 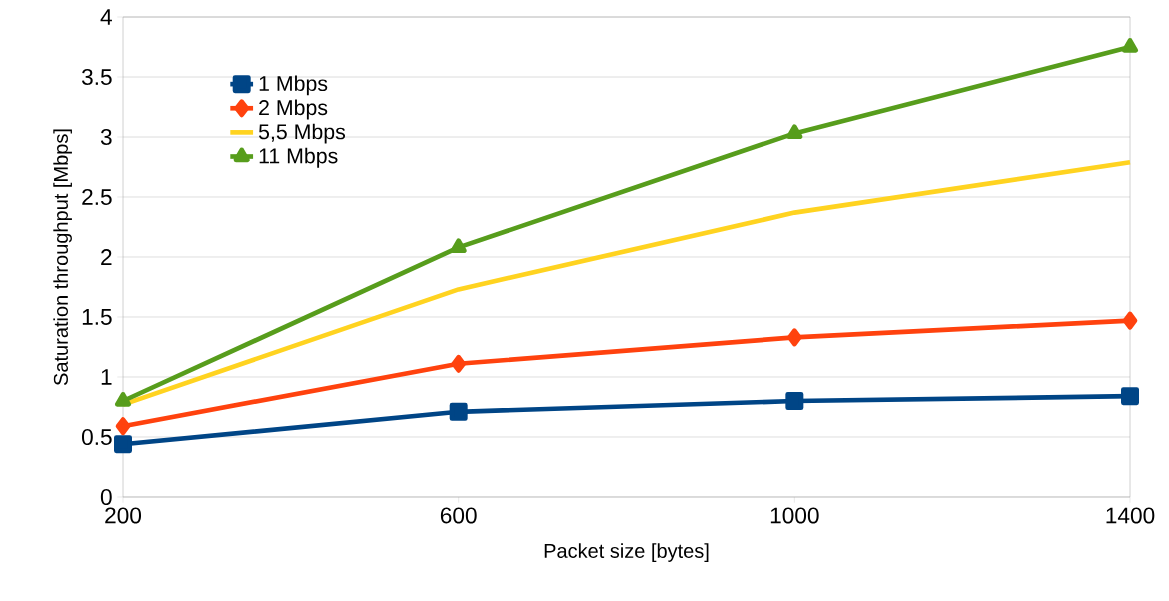 What do you see at coordinates (293, 85) in the screenshot?
I see `legend-label: 1 Mbps` at bounding box center [293, 85].